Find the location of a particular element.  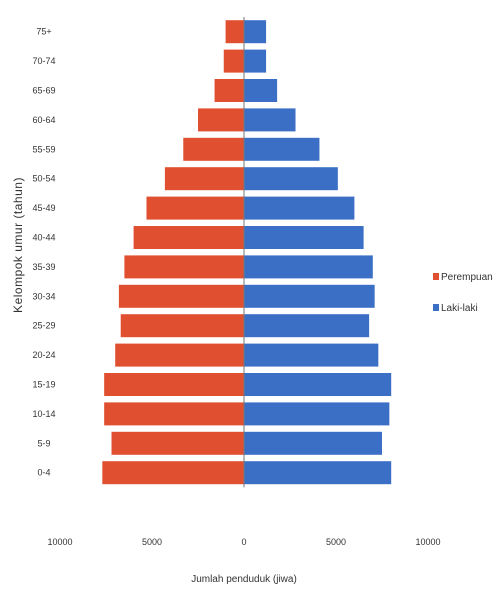

y-tick-label: 5-9 is located at coordinates (43, 443).